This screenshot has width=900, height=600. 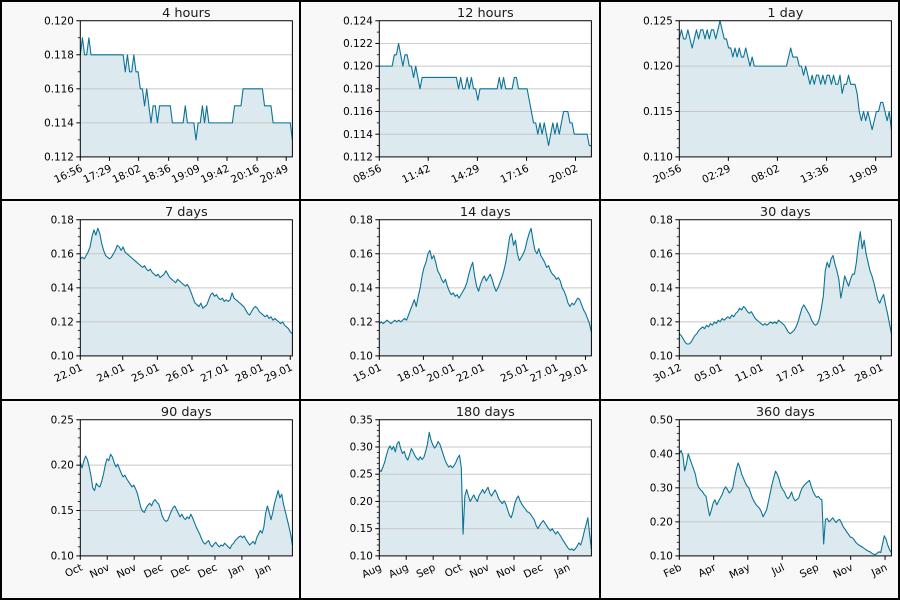 I want to click on svg-text: 17:16, so click(x=515, y=174).